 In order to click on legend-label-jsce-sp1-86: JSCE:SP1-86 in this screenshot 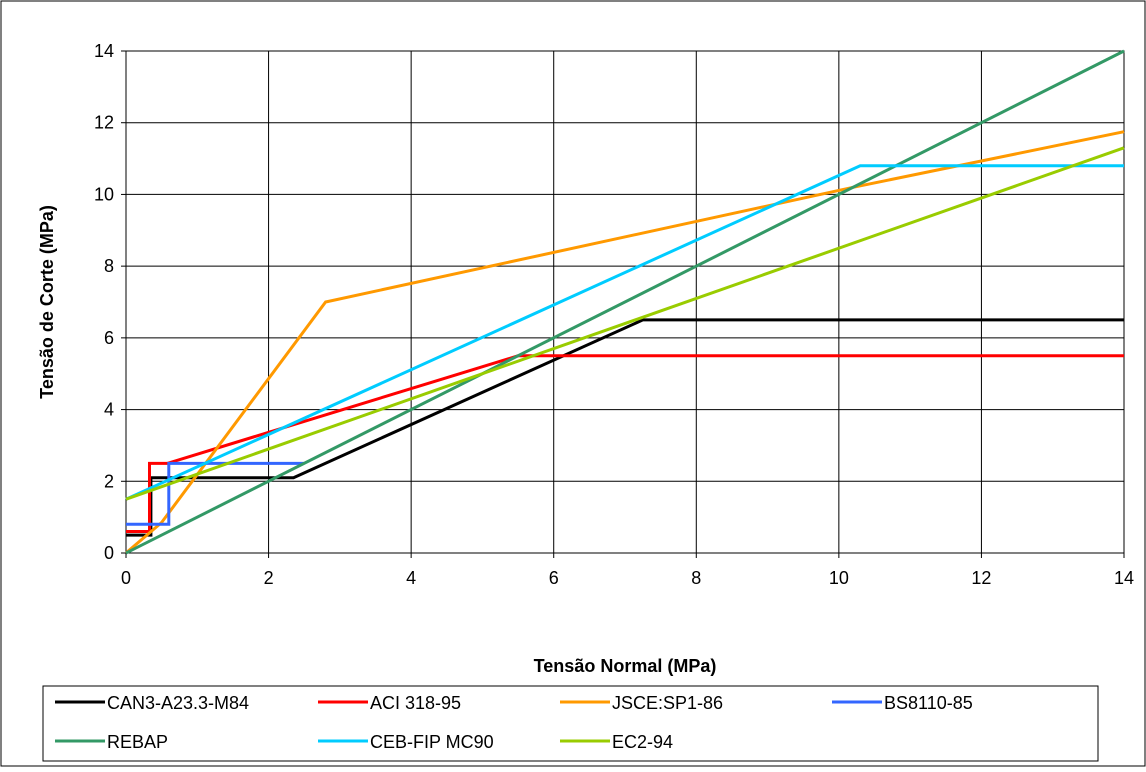, I will do `click(667, 703)`.